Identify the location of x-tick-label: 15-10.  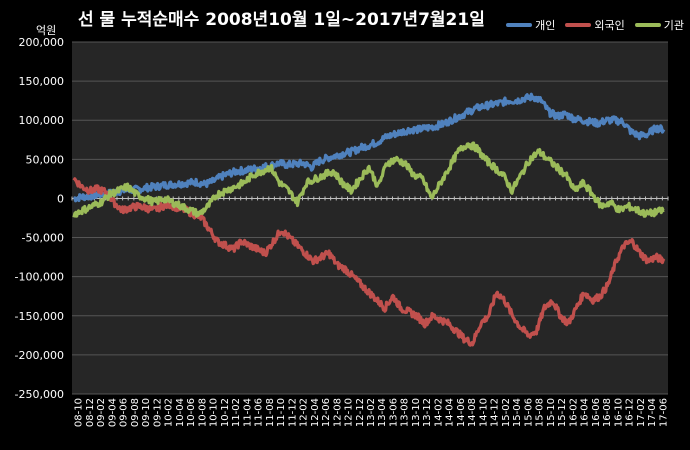
(551, 412).